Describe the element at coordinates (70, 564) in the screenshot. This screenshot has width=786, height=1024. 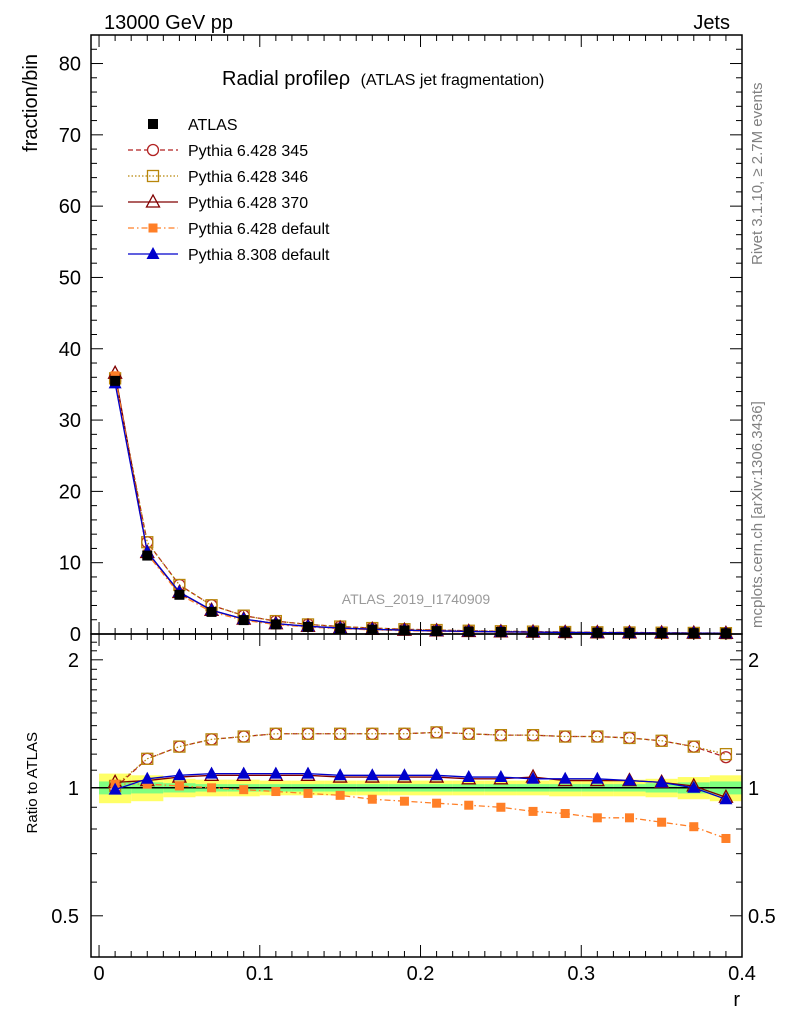
I see `y-tick-label-top: 10` at that location.